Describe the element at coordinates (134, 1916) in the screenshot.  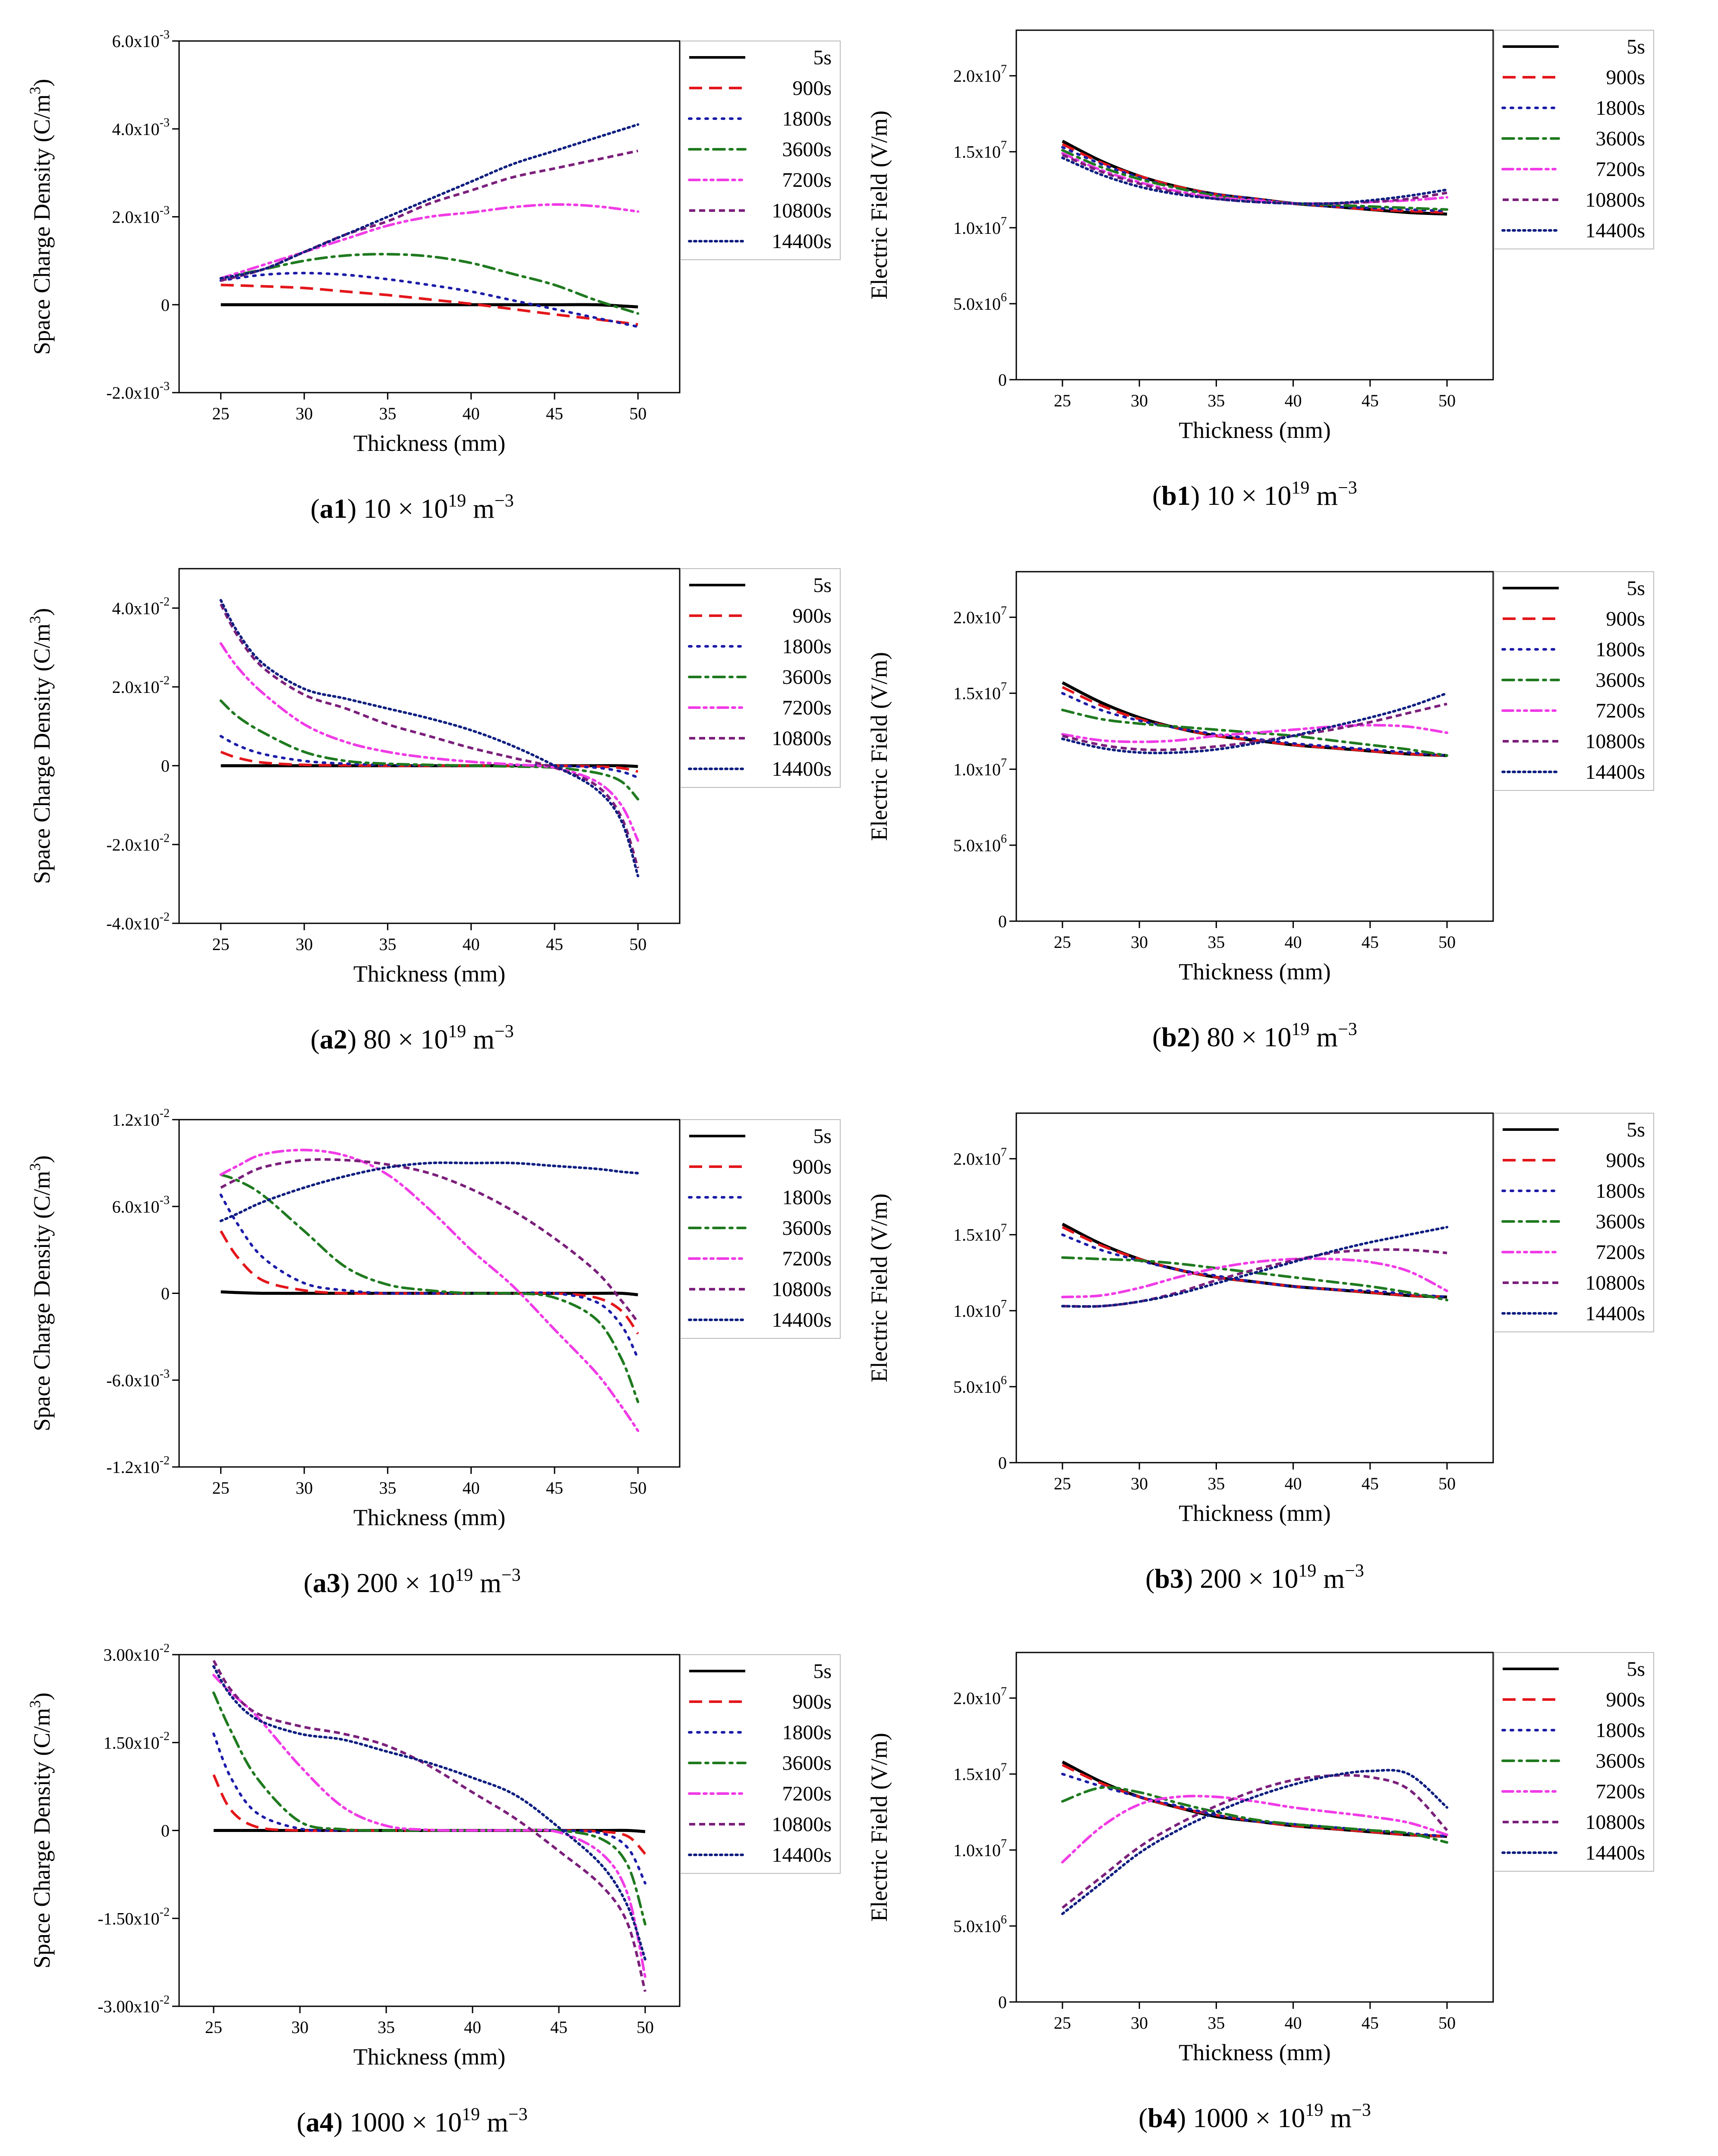
I see `y-tick-label: -1.50x10⁻²` at that location.